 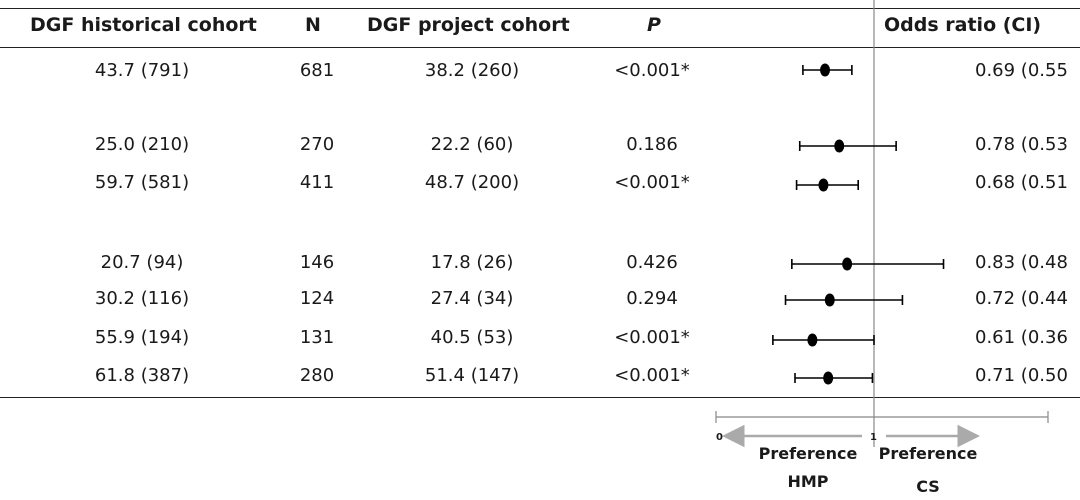 What do you see at coordinates (317, 70) in the screenshot?
I see `n-cell: 681` at bounding box center [317, 70].